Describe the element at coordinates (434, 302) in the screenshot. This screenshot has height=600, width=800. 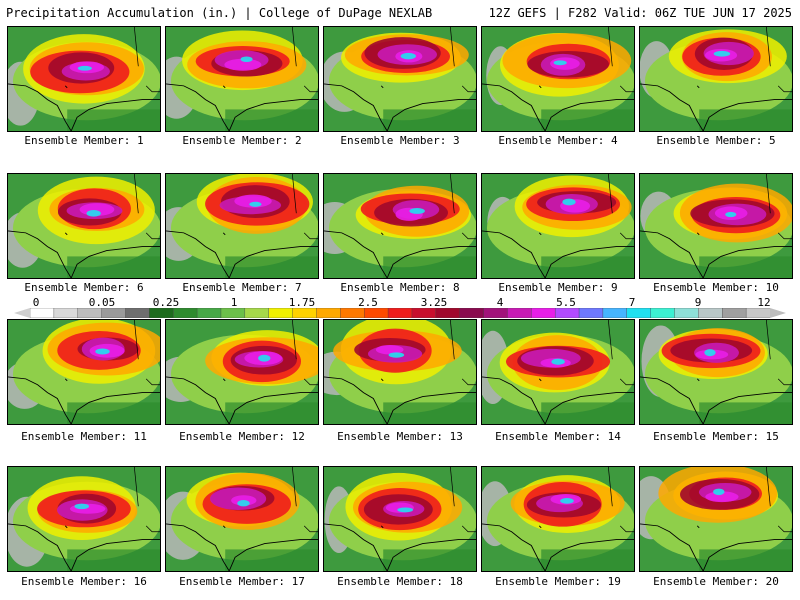
I see `colorbar-tick-label: 3.25` at that location.